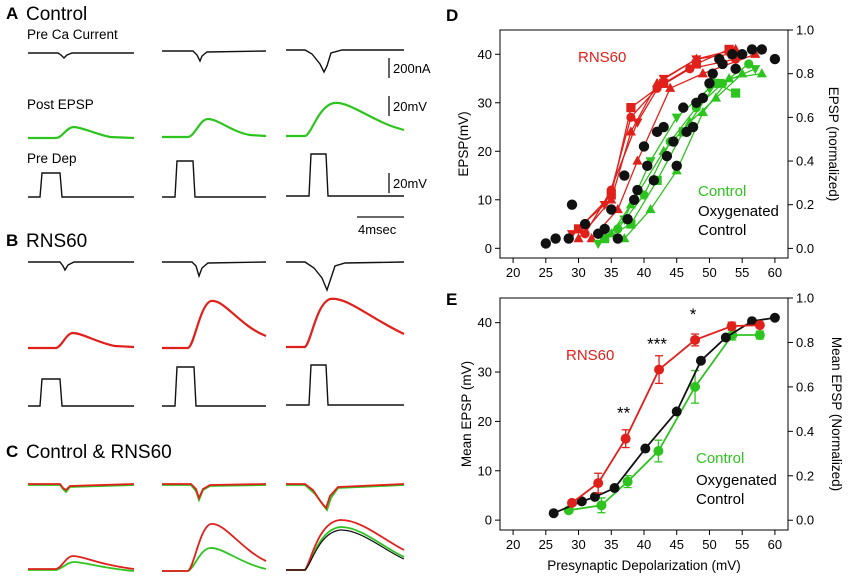 This screenshot has height=583, width=850. I want to click on y2-axis-label: EPSP (normalized), so click(833, 144).